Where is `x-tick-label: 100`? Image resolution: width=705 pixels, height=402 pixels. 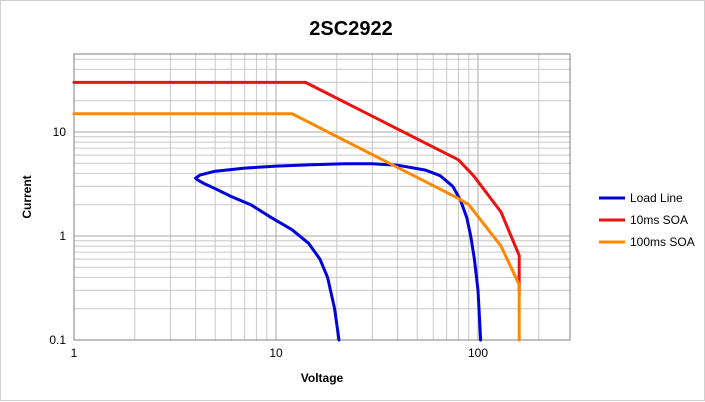
x-tick-label: 100 is located at coordinates (478, 353).